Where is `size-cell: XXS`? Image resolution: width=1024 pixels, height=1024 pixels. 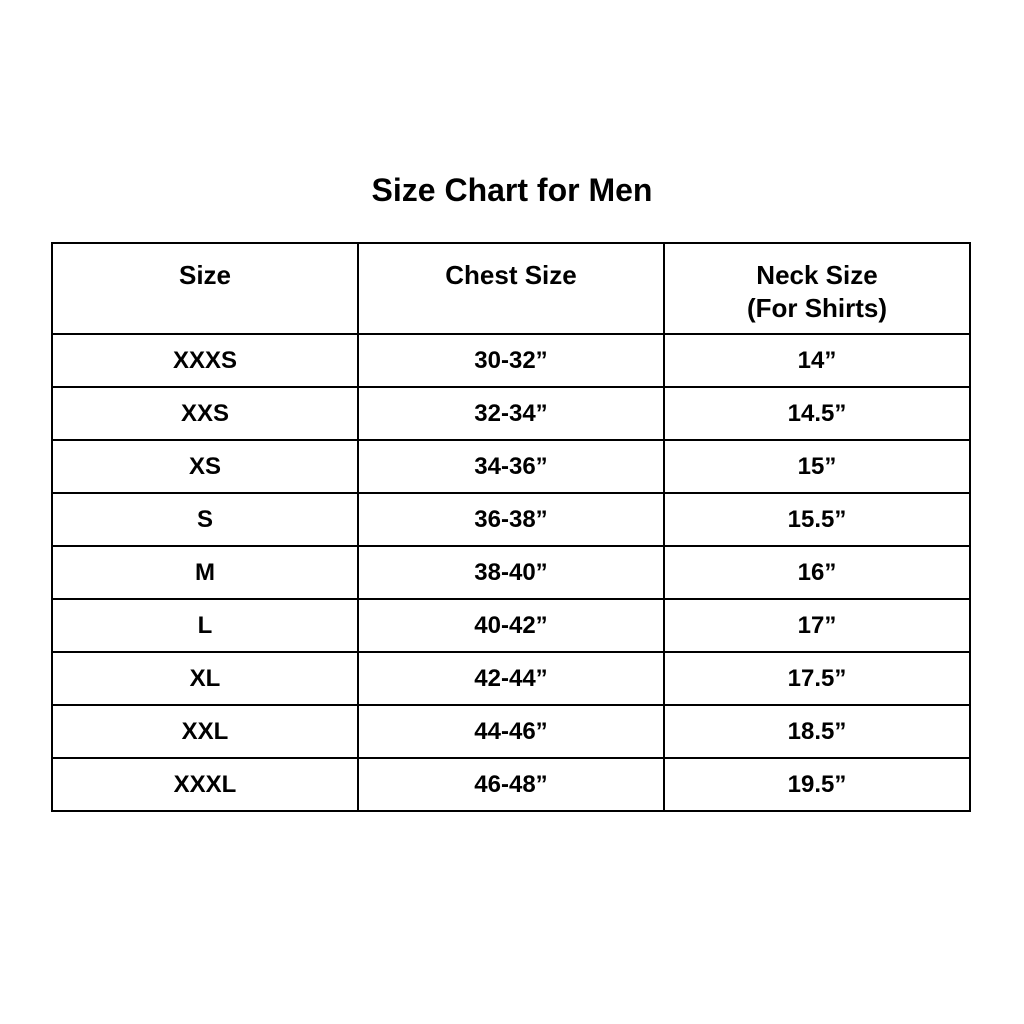
size-cell: XXS is located at coordinates (205, 413).